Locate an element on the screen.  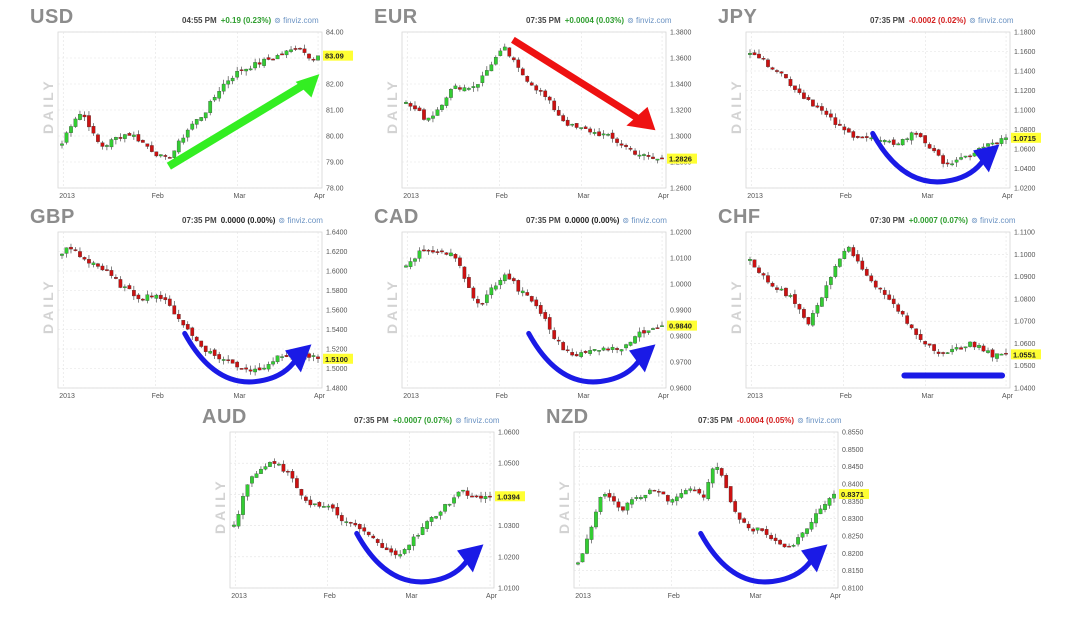
last-price-label: 1.2826 is located at coordinates (680, 159).